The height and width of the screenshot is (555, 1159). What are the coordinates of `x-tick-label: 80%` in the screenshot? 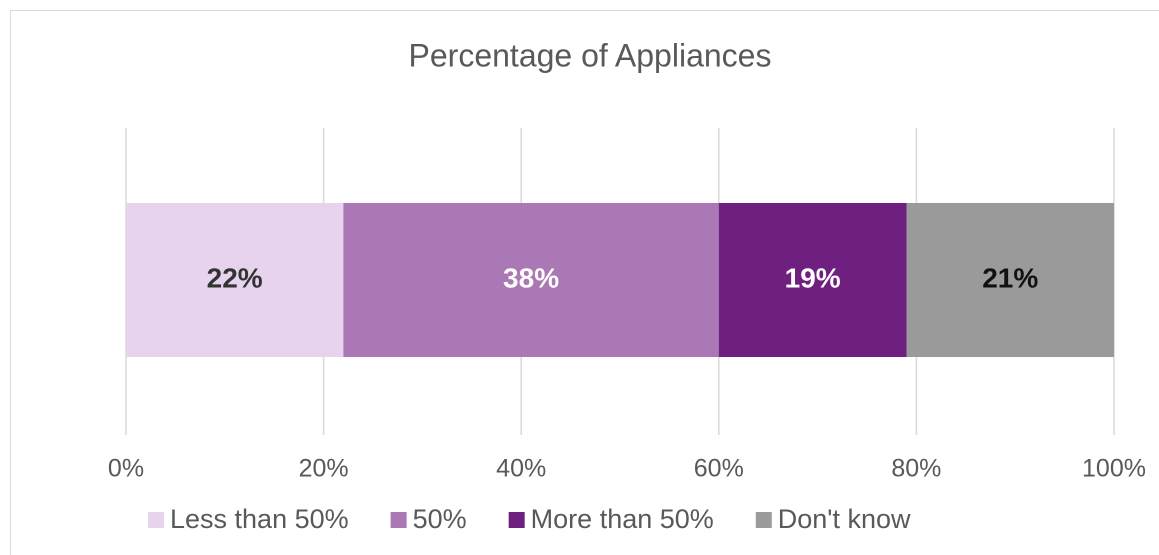 It's located at (916, 469).